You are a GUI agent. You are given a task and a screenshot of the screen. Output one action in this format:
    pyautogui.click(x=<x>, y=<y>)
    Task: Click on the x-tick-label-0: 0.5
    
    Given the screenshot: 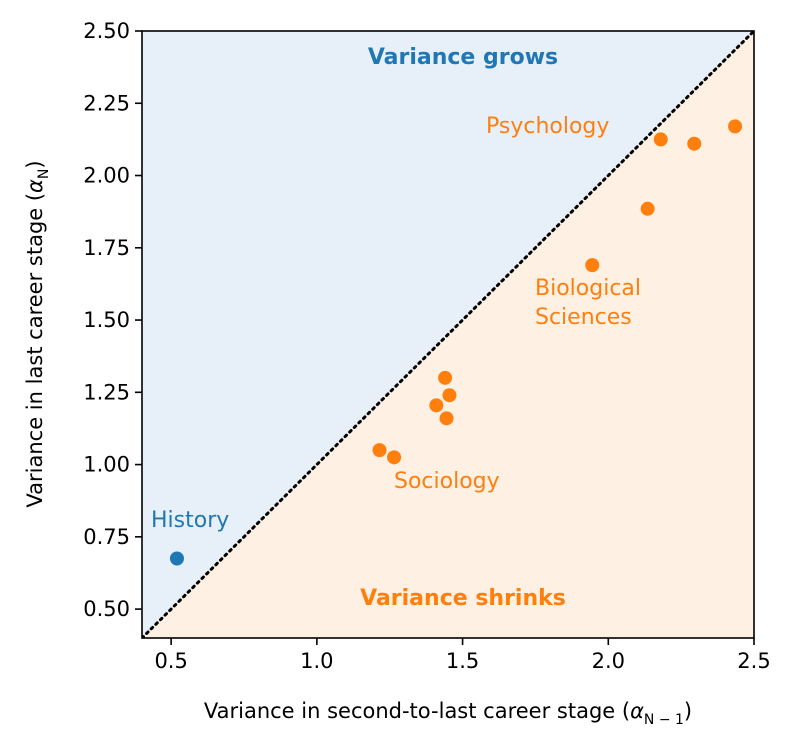 What is the action you would take?
    pyautogui.click(x=170, y=661)
    